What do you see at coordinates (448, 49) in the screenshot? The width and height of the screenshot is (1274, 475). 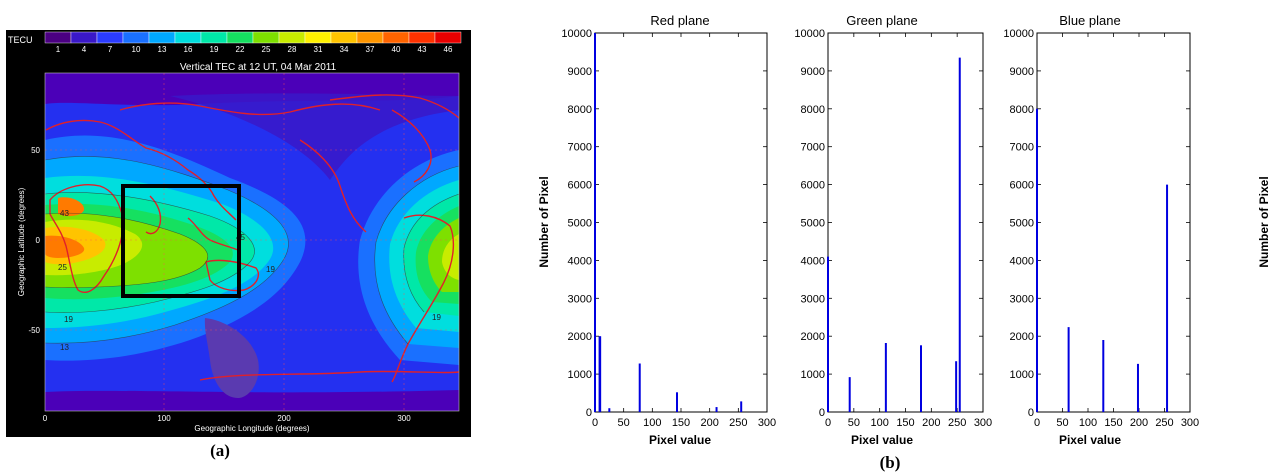 I see `colorbar-tick: 46` at bounding box center [448, 49].